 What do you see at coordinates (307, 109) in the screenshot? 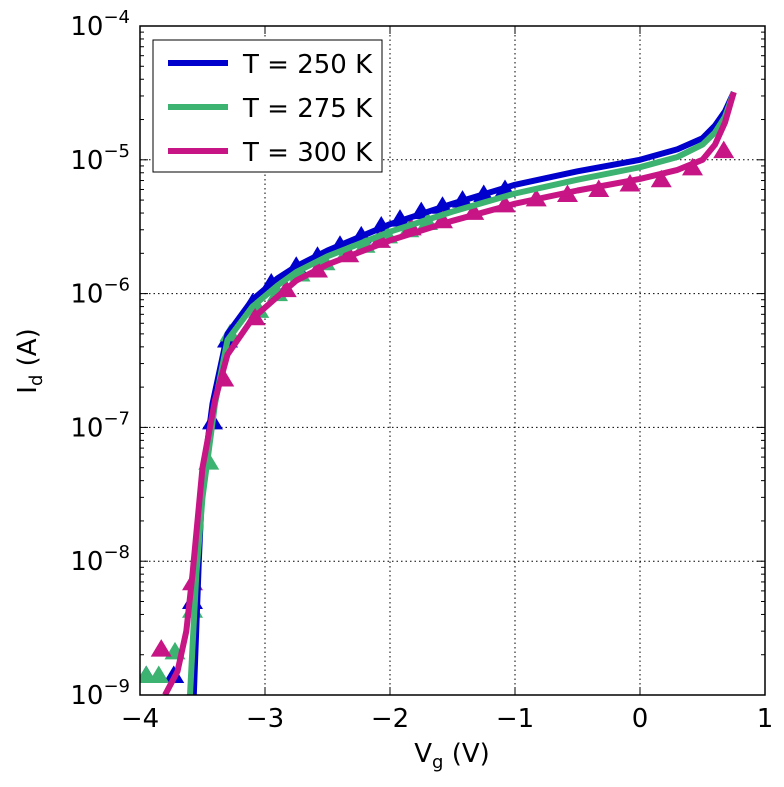
I see `legend-label: T = 275 K` at bounding box center [307, 109].